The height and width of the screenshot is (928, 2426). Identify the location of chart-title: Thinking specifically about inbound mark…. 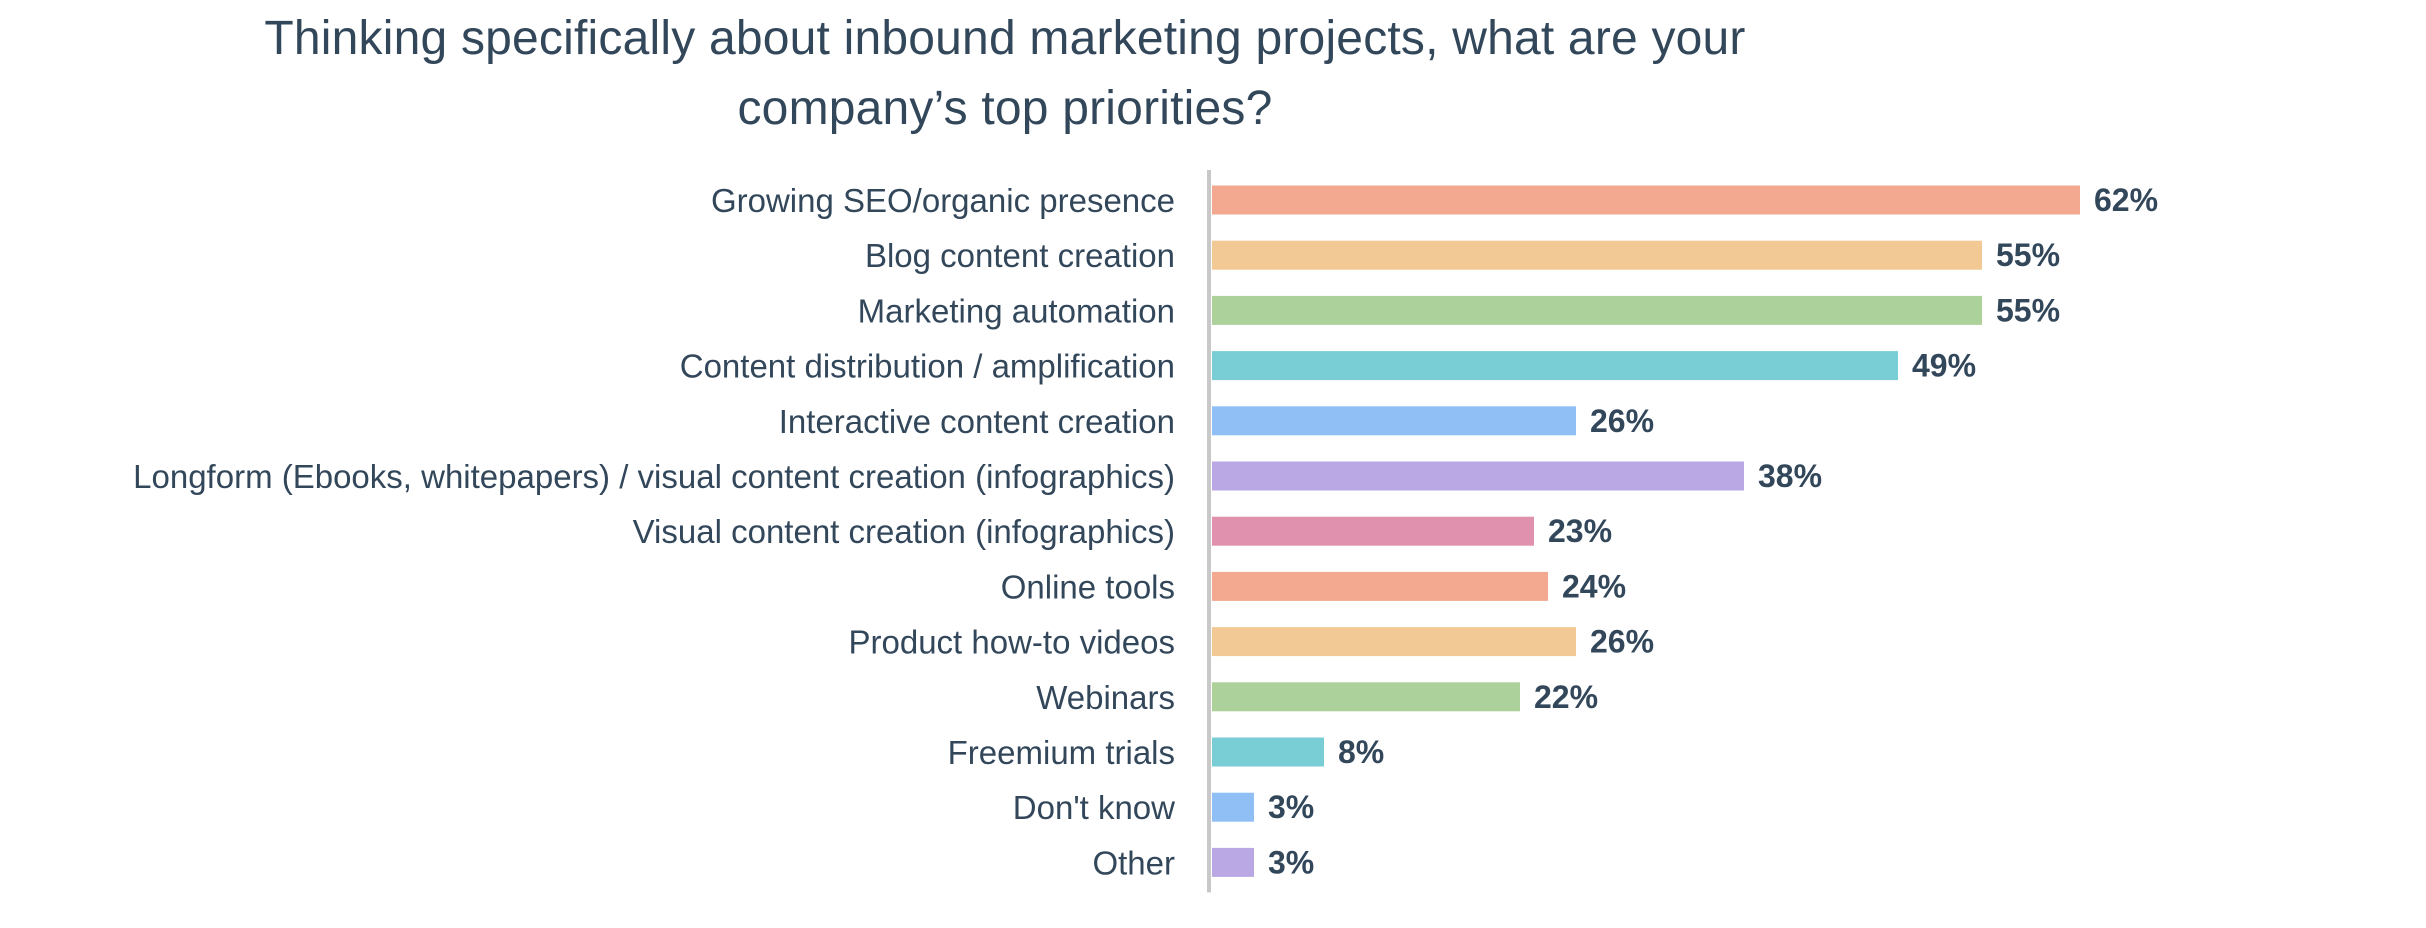
(1005, 74).